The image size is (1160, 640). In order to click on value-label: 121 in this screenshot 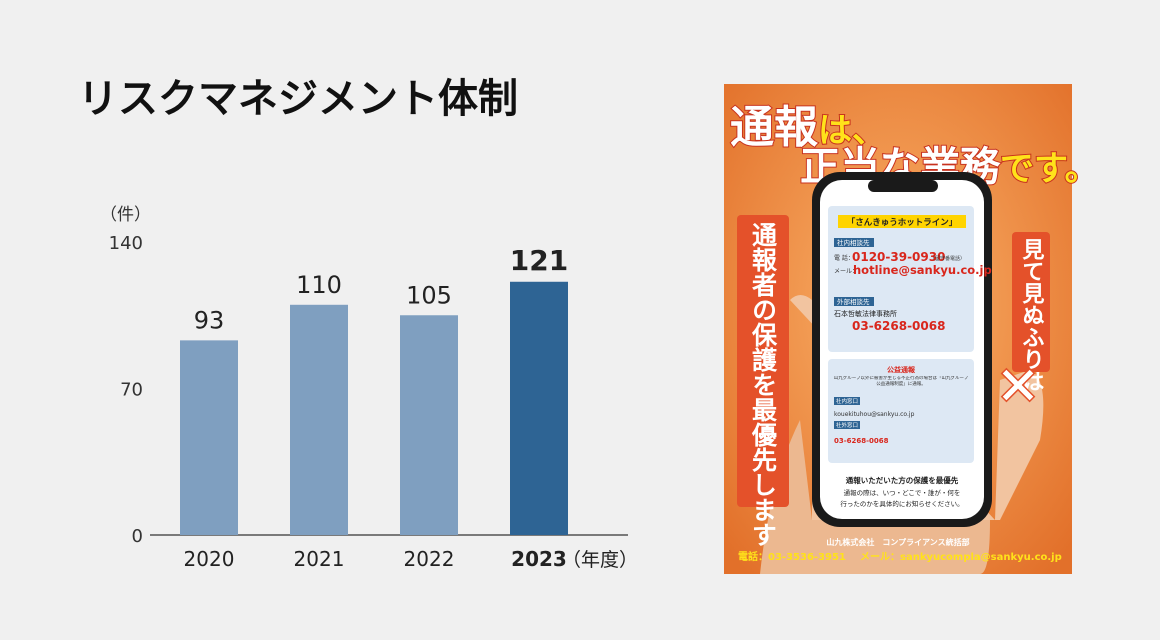, I will do `click(539, 260)`.